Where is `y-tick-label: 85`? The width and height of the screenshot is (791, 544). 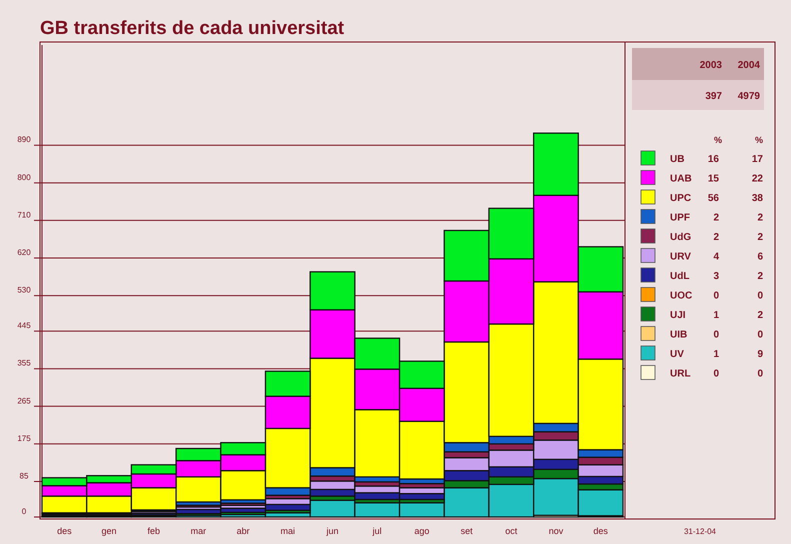 y-tick-label: 85 is located at coordinates (24, 475).